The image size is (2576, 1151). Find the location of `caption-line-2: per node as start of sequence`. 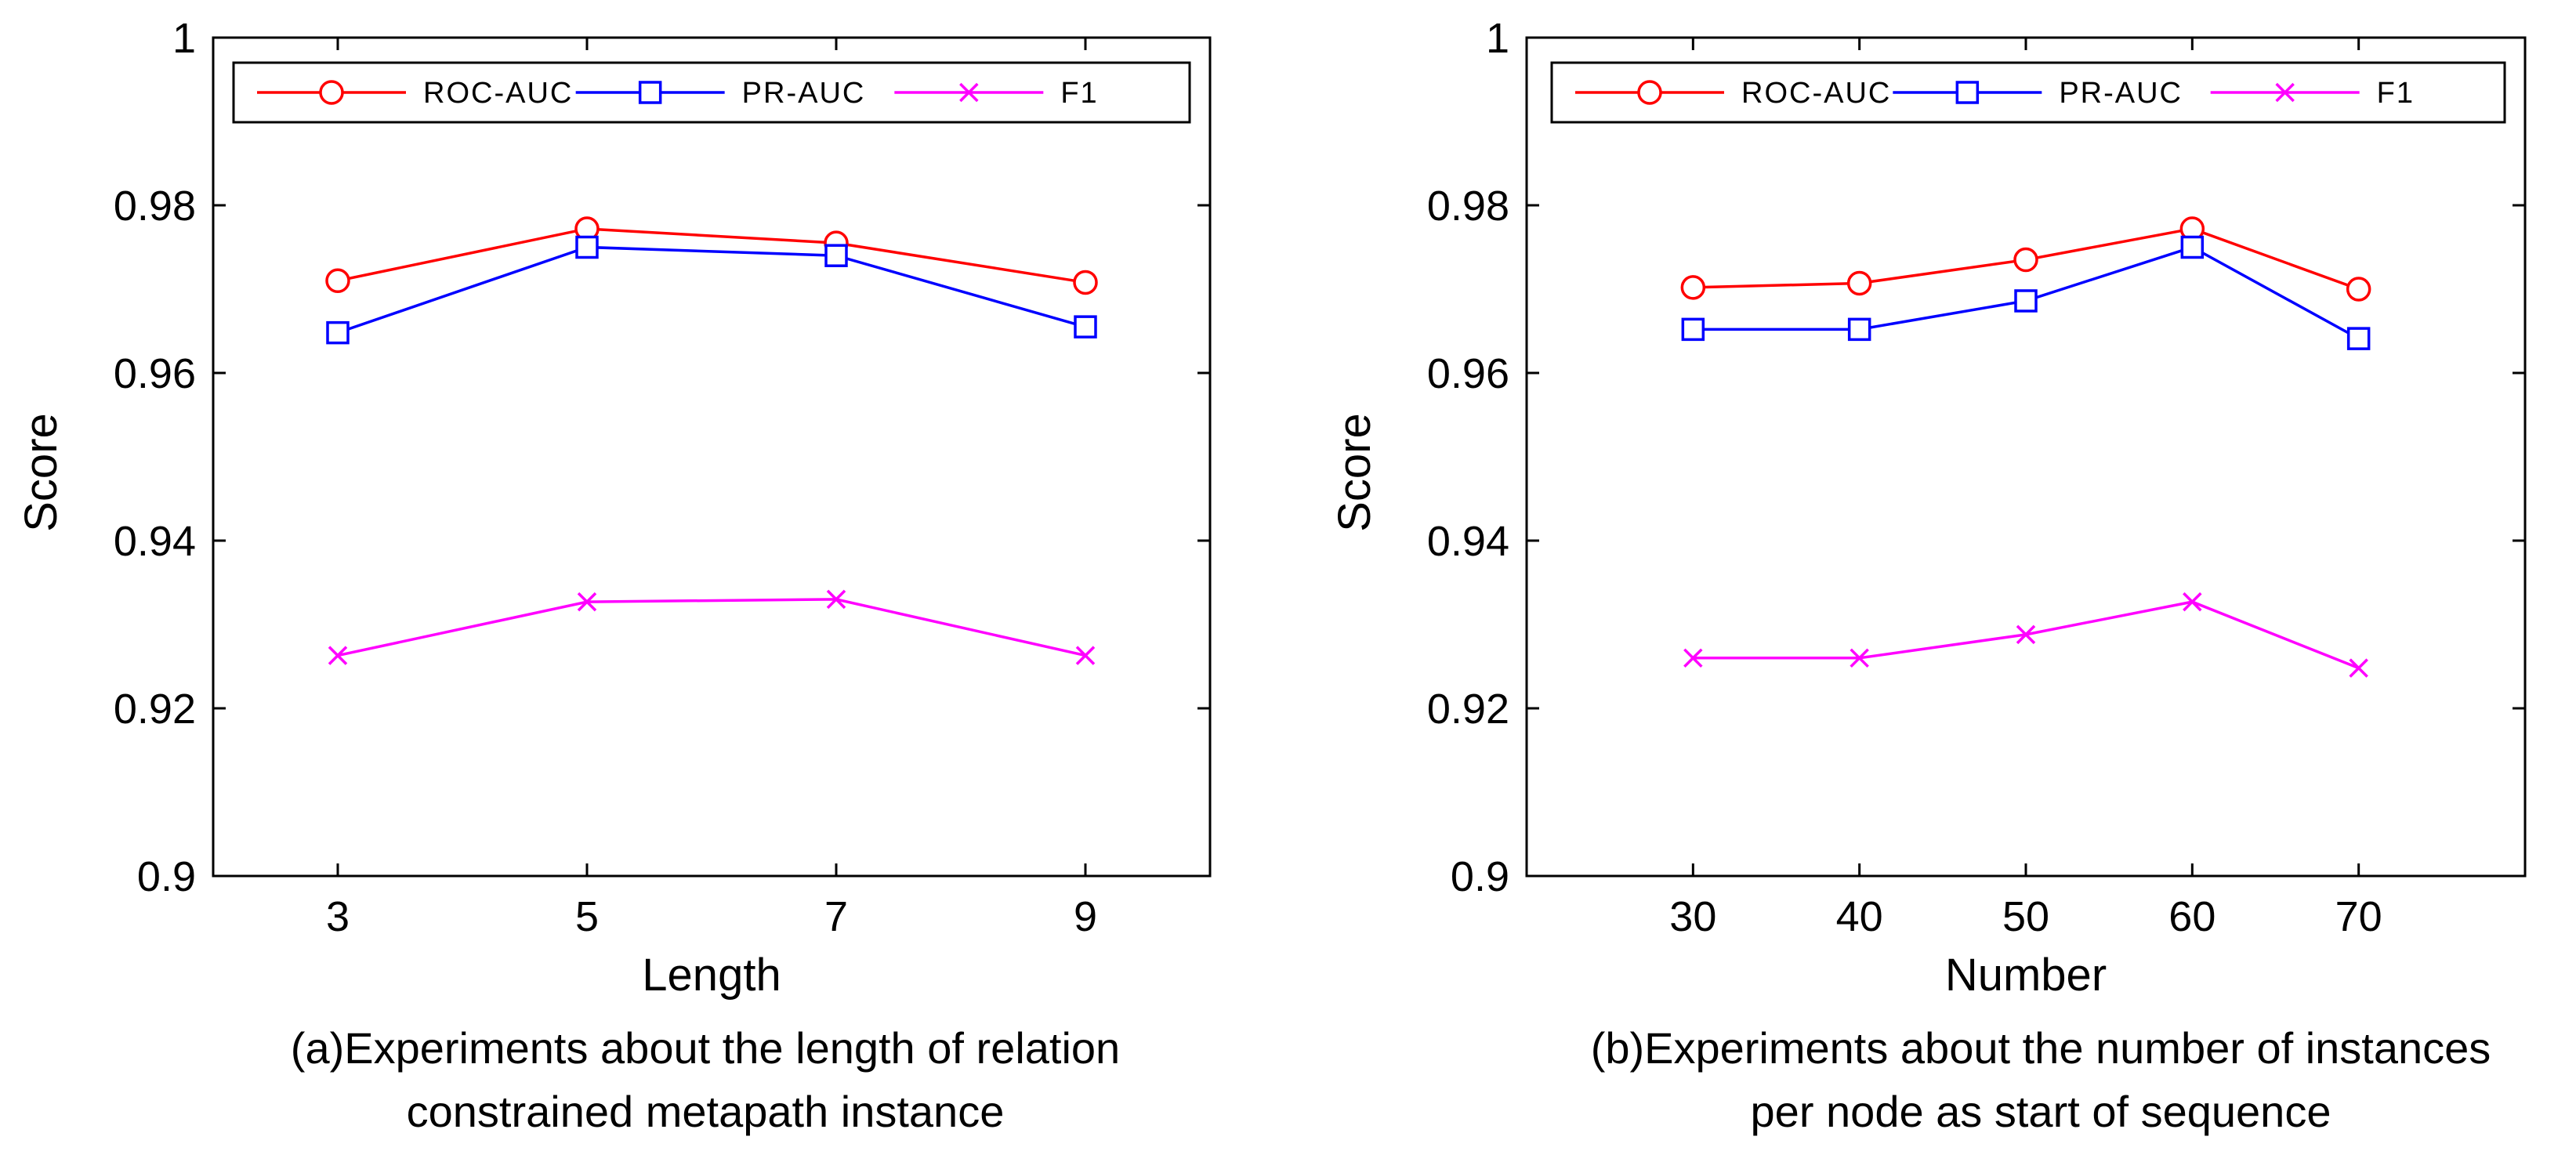

caption-line-2: per node as start of sequence is located at coordinates (2041, 1111).